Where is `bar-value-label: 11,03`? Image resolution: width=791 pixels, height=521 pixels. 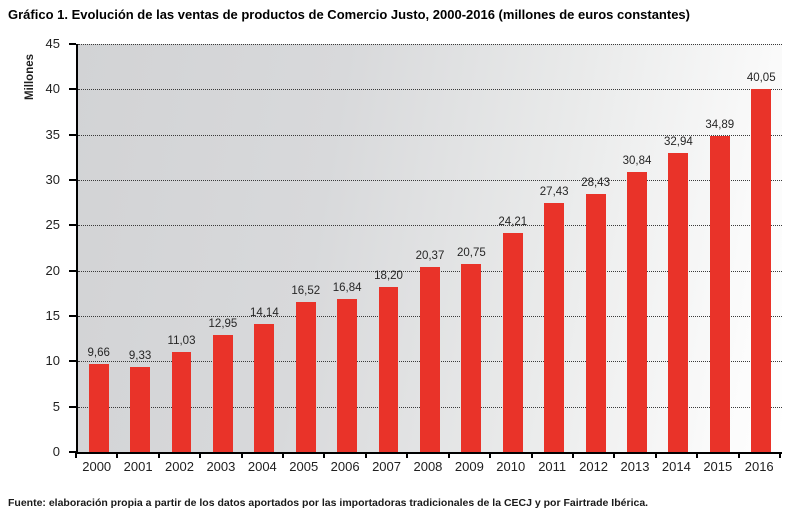
bar-value-label: 11,03 is located at coordinates (181, 341).